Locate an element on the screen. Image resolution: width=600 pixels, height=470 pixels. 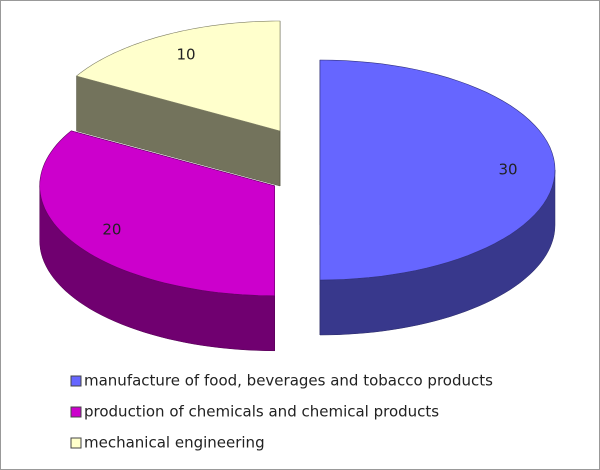
data-label: 30 is located at coordinates (507, 170).